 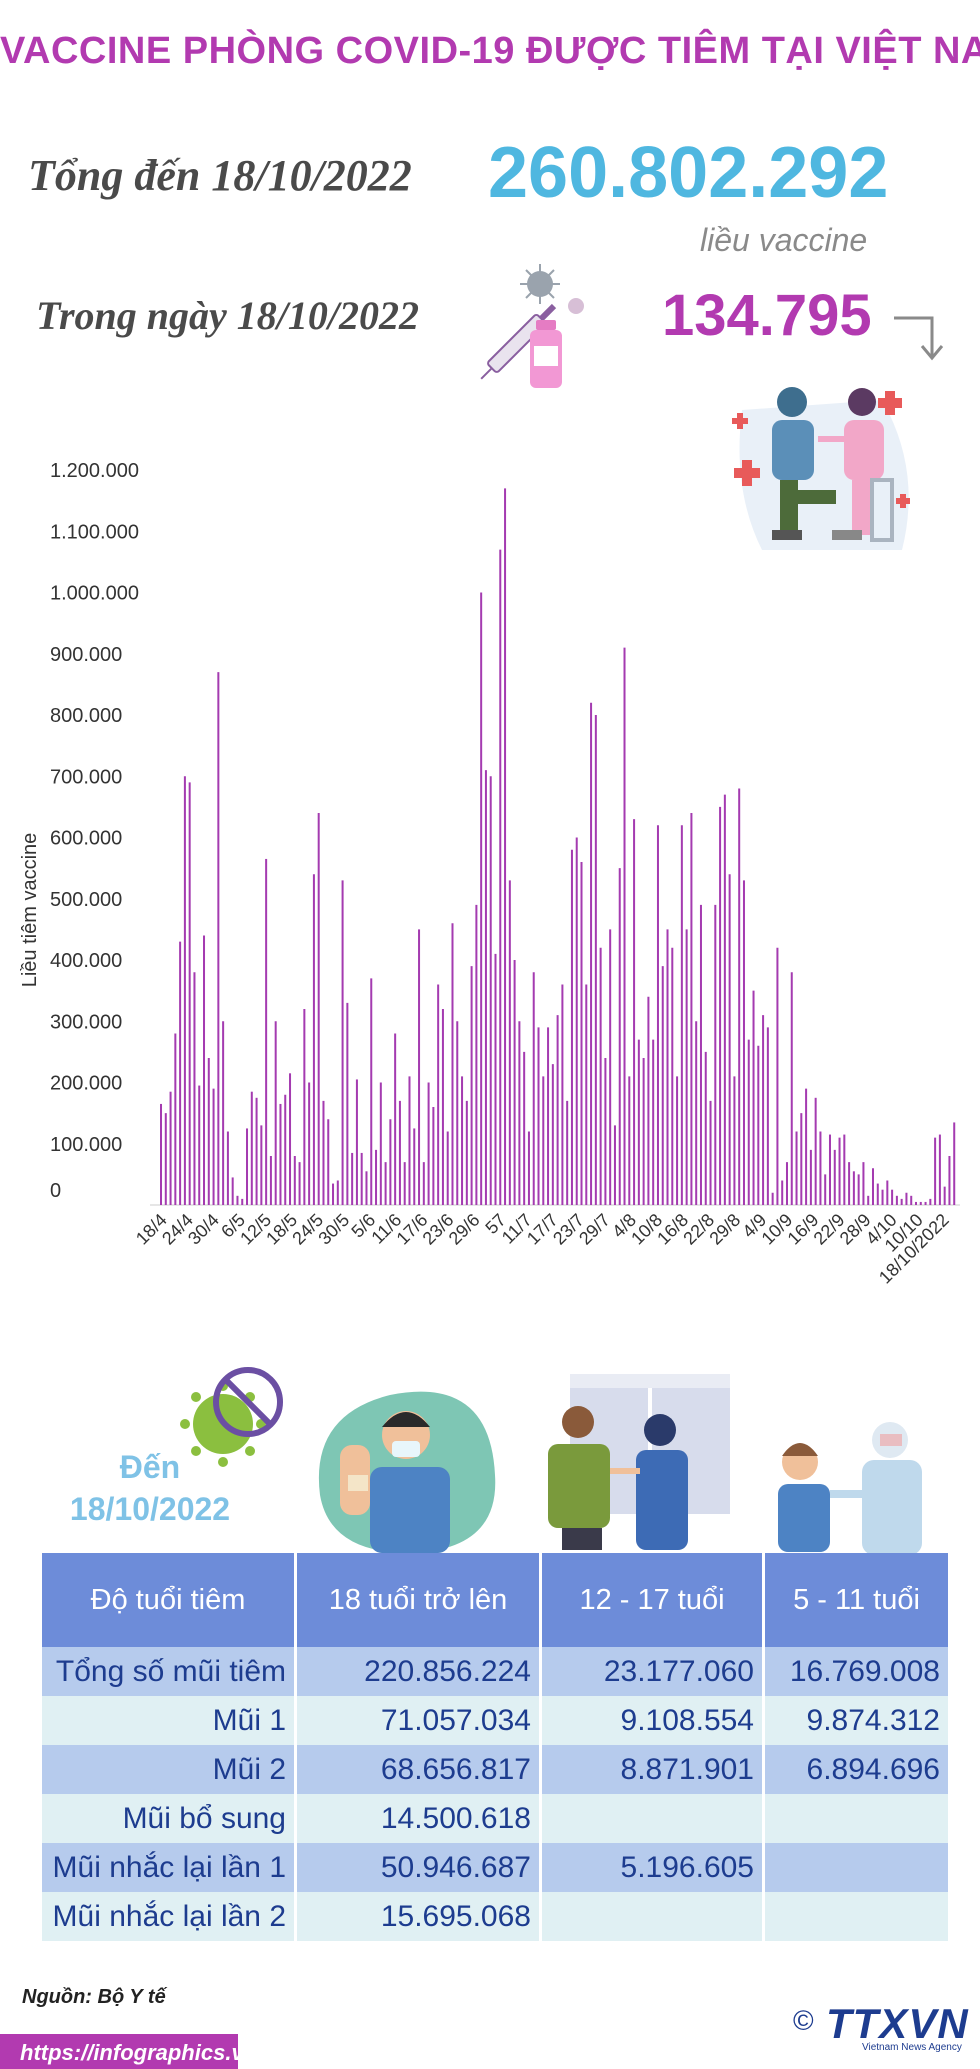 I want to click on nurse-vaccinating-patient-icon, so click(x=821, y=468).